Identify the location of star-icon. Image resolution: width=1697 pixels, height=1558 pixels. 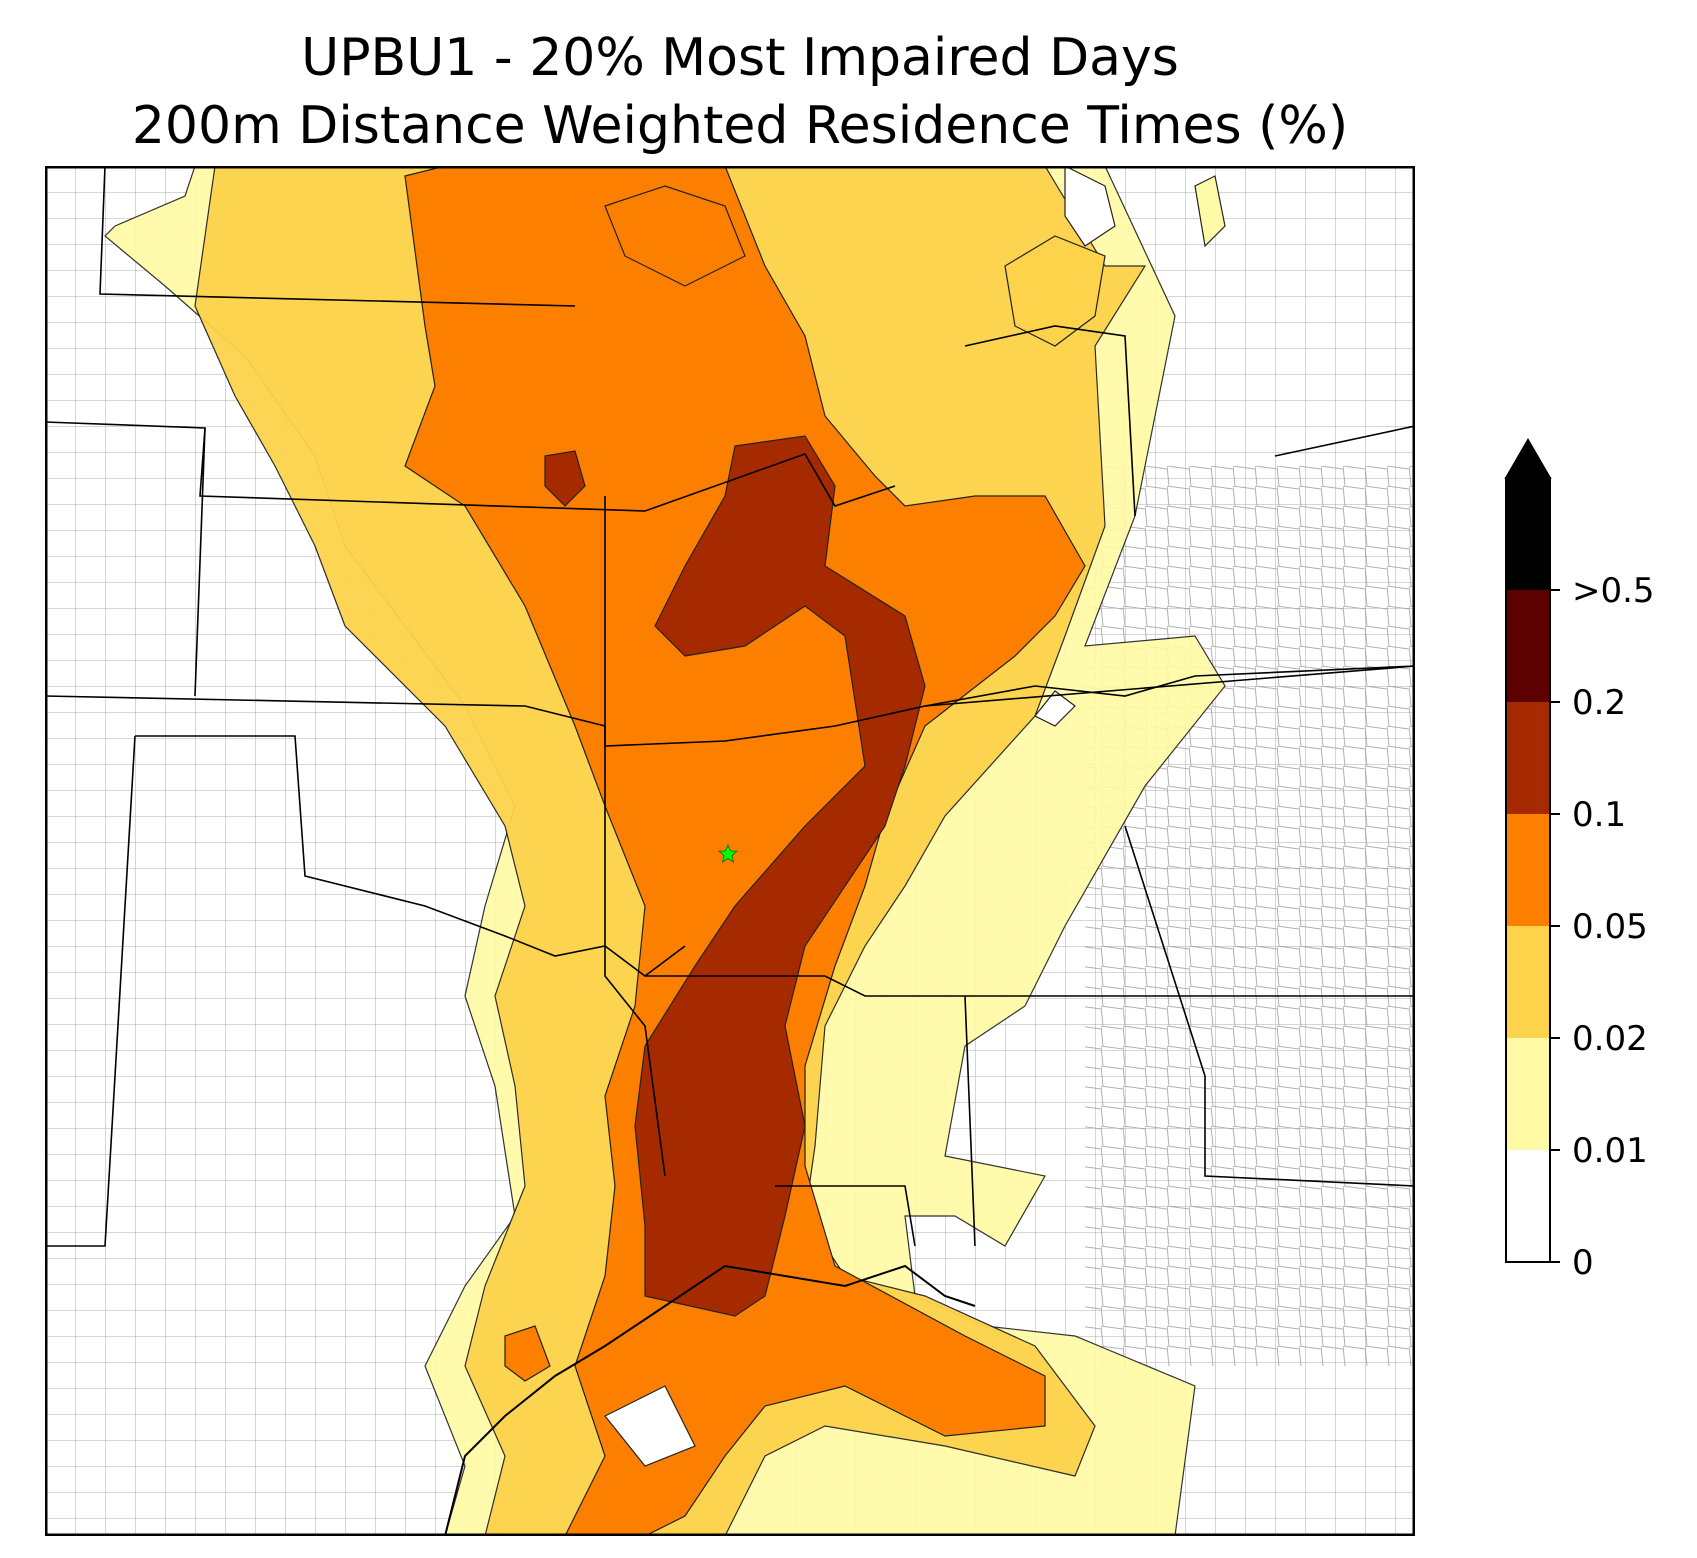
(728, 853).